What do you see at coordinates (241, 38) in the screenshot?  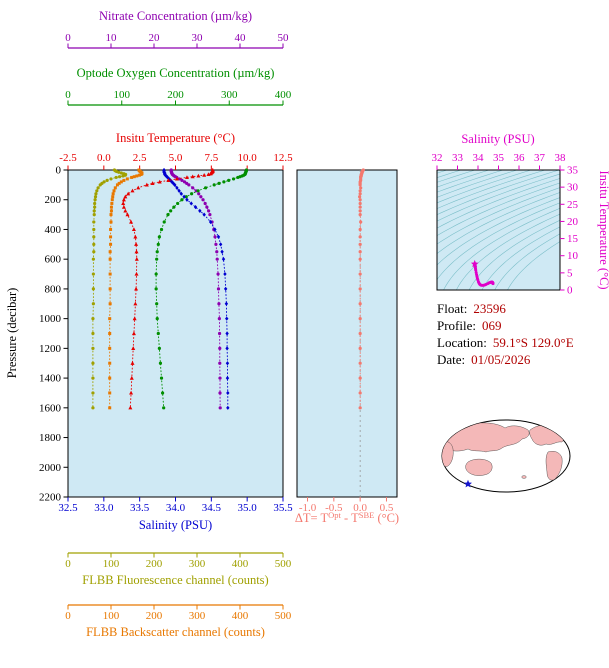 I see `svg-text: 40` at bounding box center [241, 38].